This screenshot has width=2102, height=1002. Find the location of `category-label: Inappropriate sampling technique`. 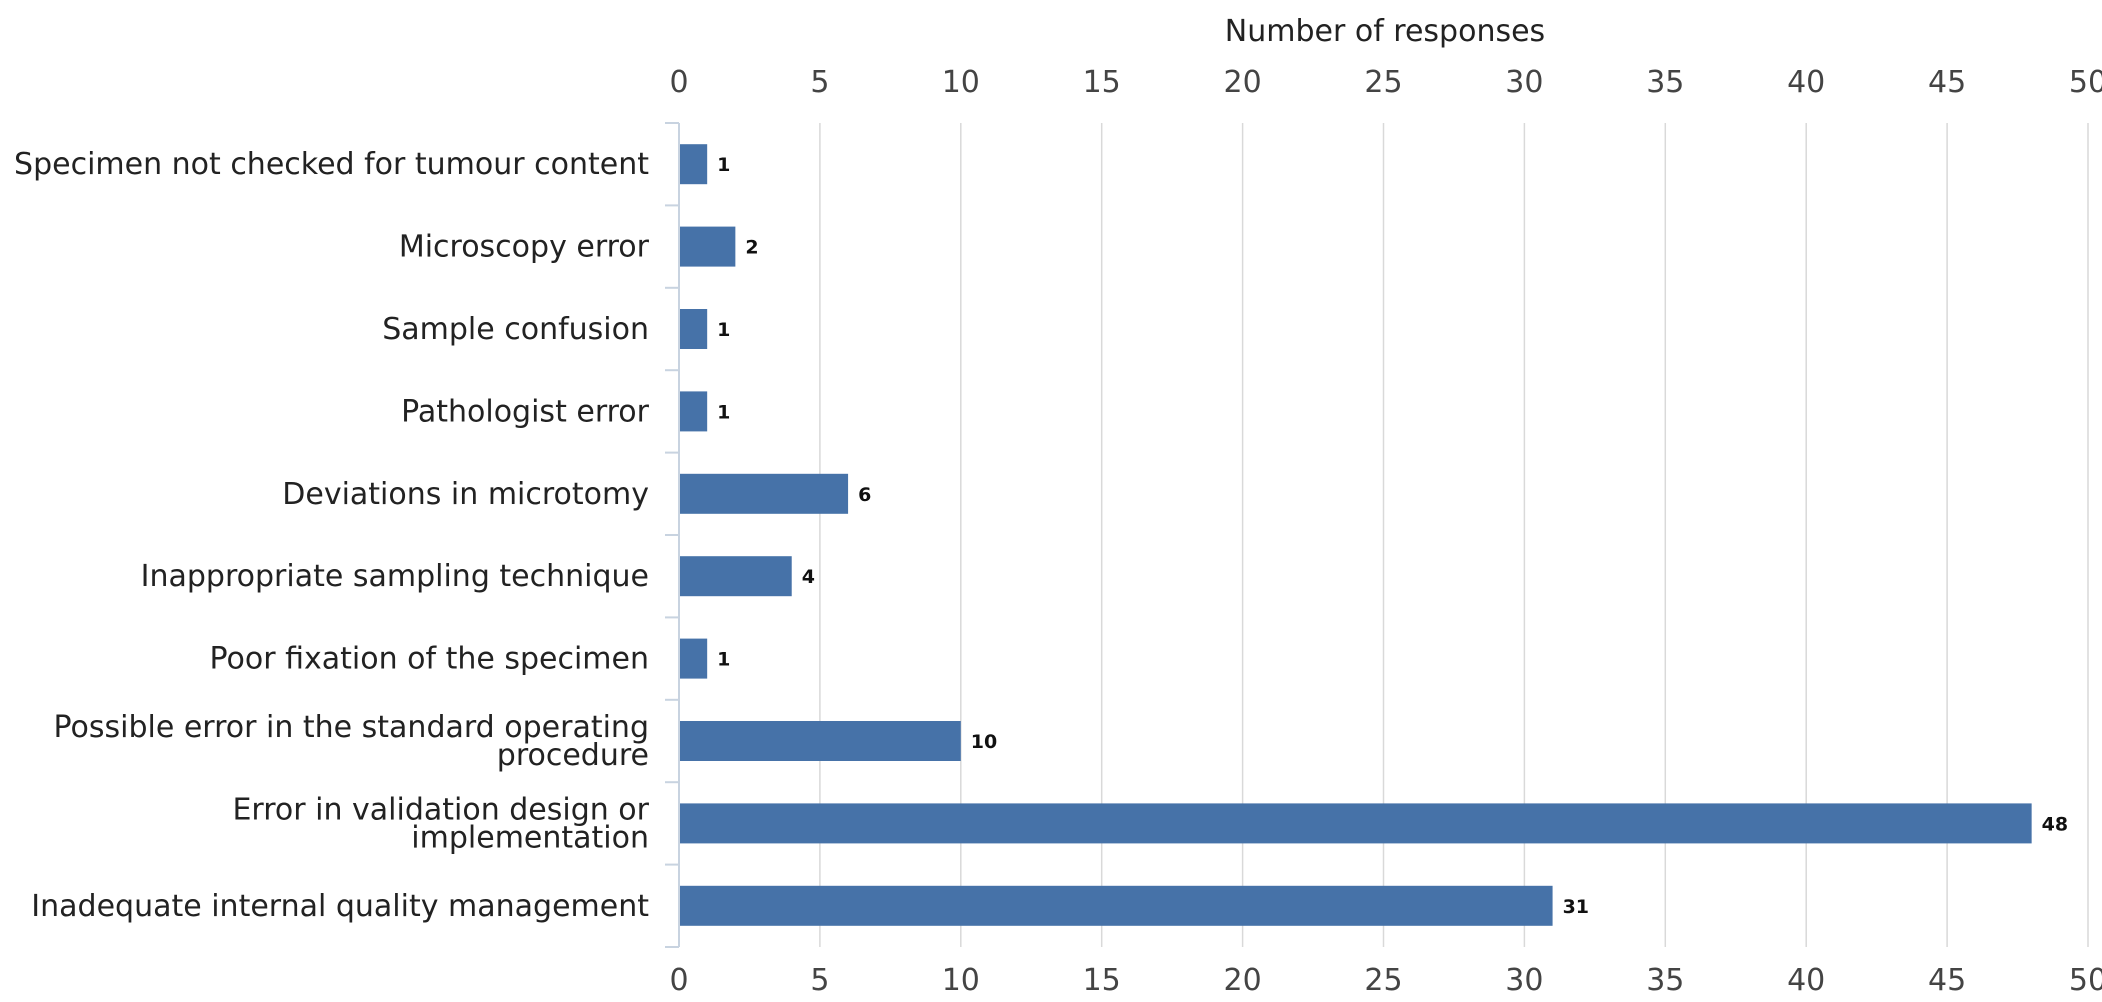

category-label: Inappropriate sampling technique is located at coordinates (395, 576).